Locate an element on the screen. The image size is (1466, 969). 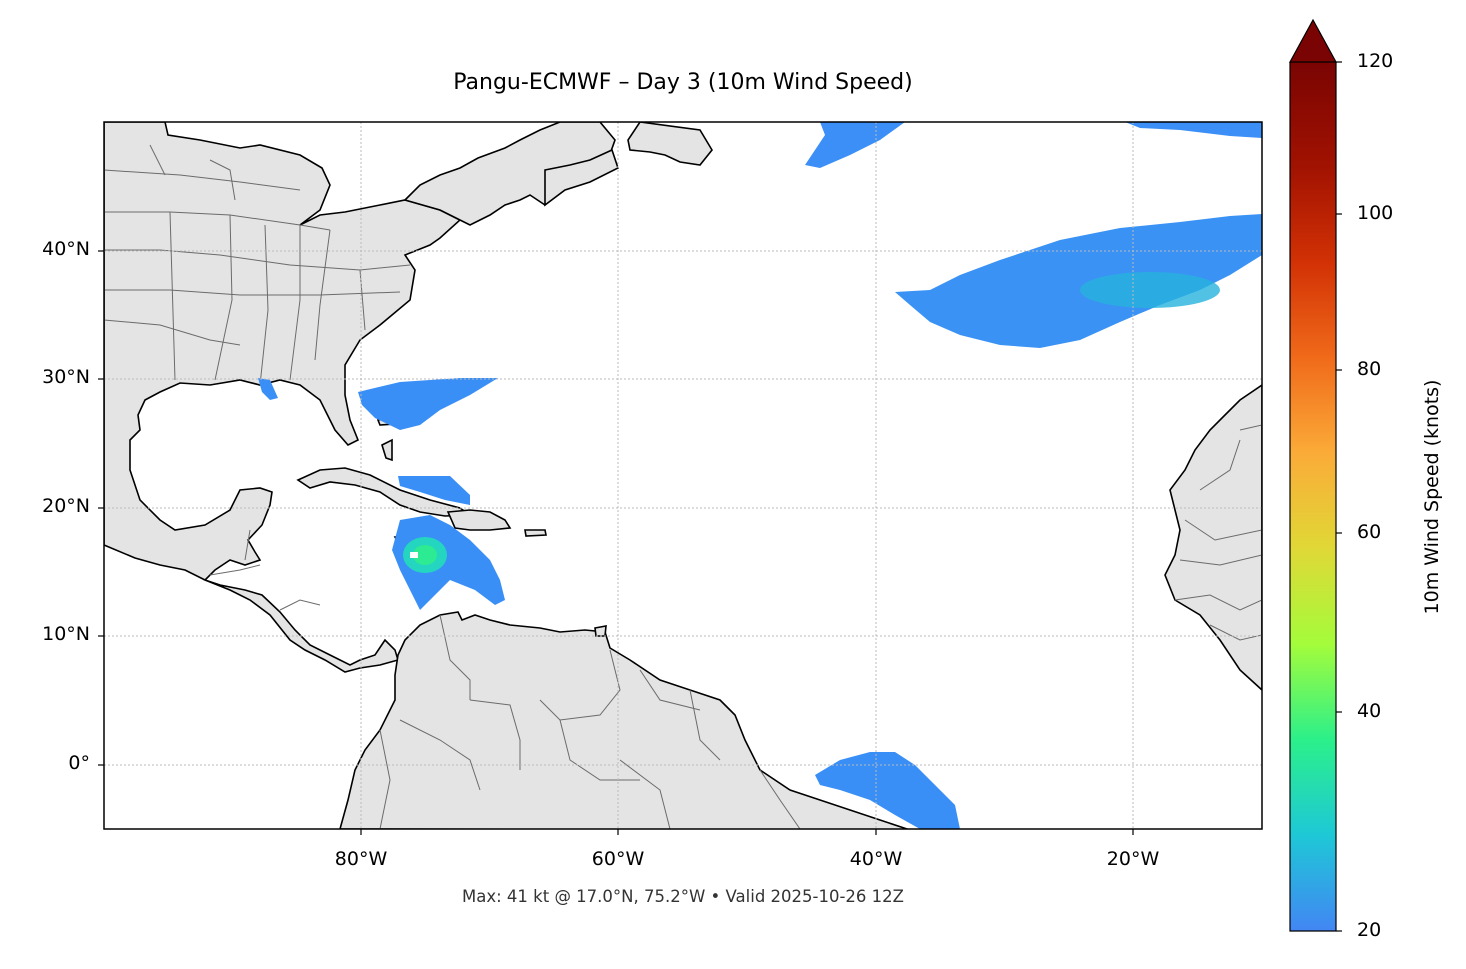
colorbar-tick: 100 is located at coordinates (1375, 213).